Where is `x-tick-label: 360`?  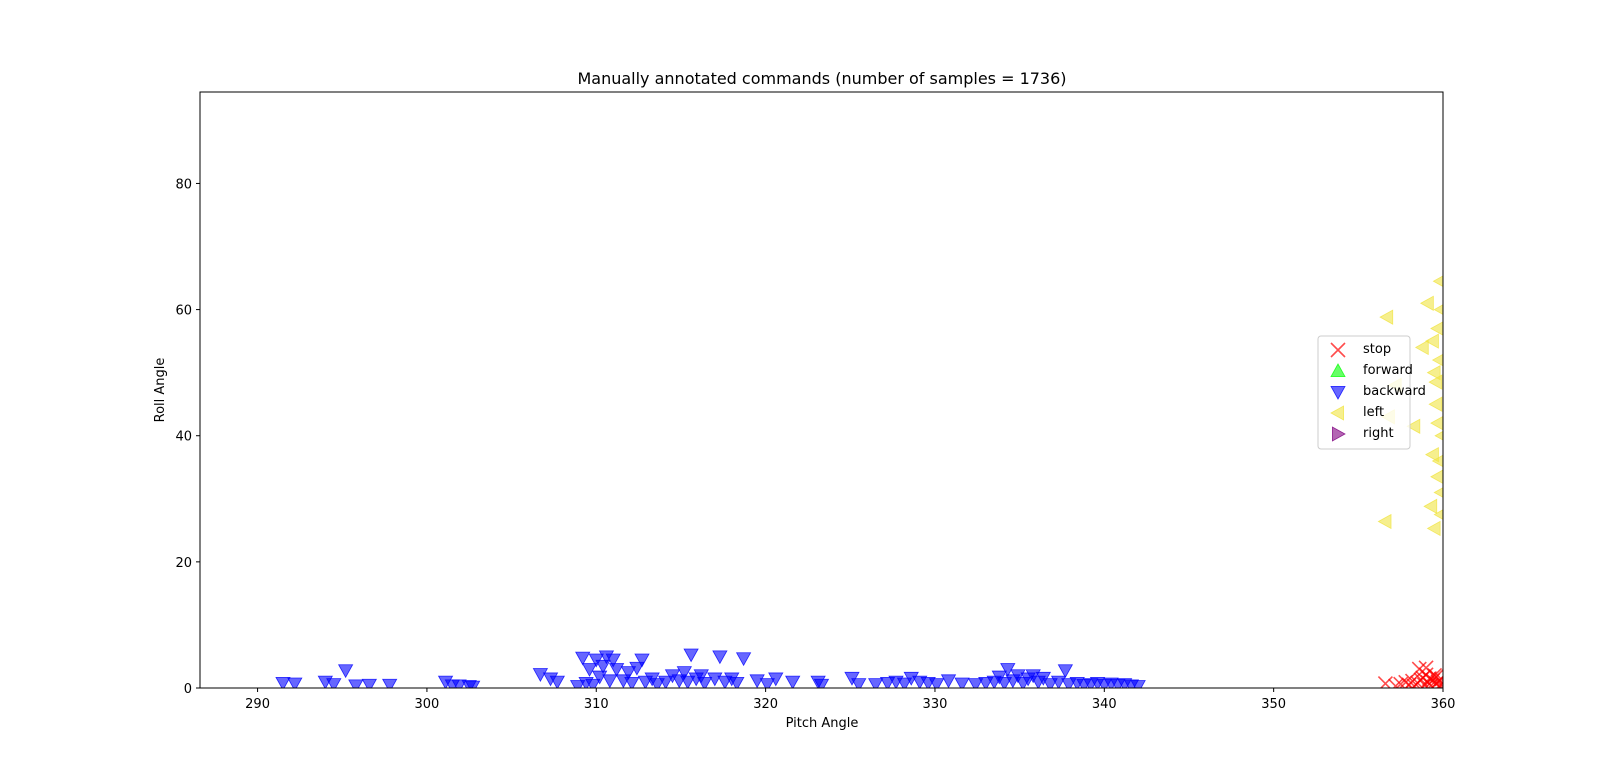
x-tick-label: 360 is located at coordinates (1443, 704).